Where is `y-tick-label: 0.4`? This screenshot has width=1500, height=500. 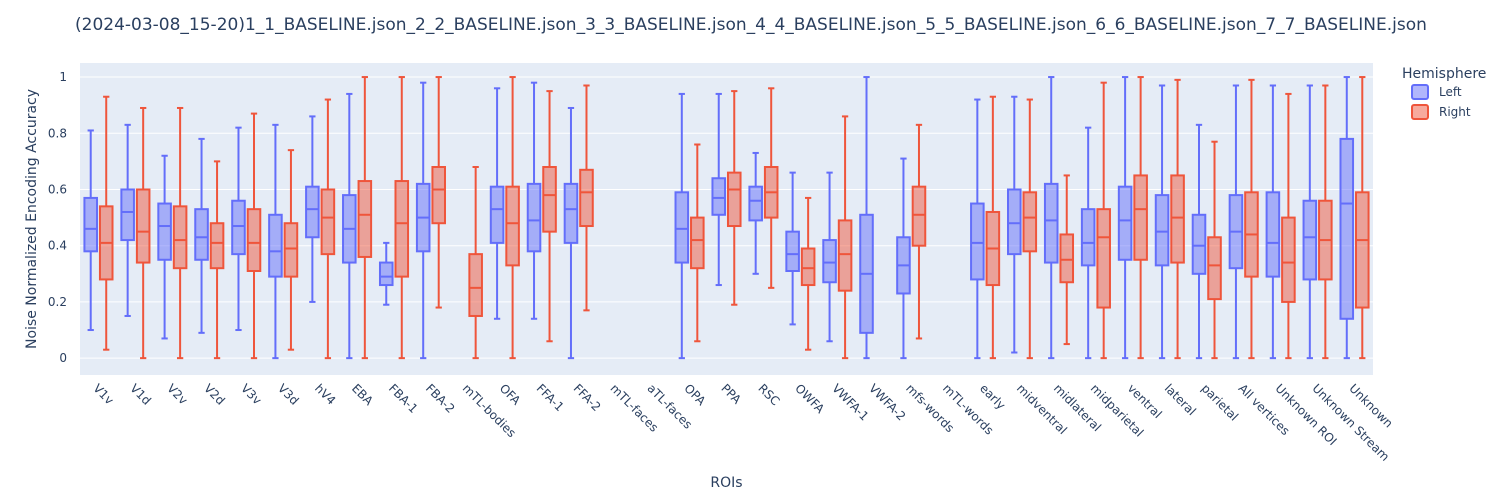 y-tick-label: 0.4 is located at coordinates (57, 246).